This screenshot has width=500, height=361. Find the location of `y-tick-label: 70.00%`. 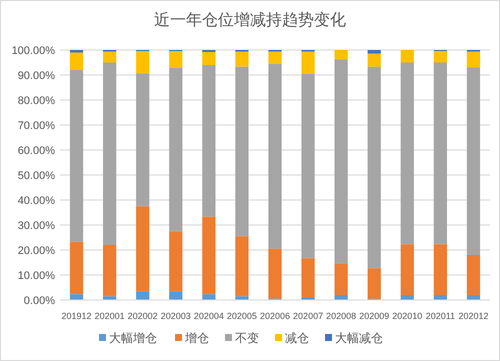

y-tick-label: 70.00% is located at coordinates (37, 126).